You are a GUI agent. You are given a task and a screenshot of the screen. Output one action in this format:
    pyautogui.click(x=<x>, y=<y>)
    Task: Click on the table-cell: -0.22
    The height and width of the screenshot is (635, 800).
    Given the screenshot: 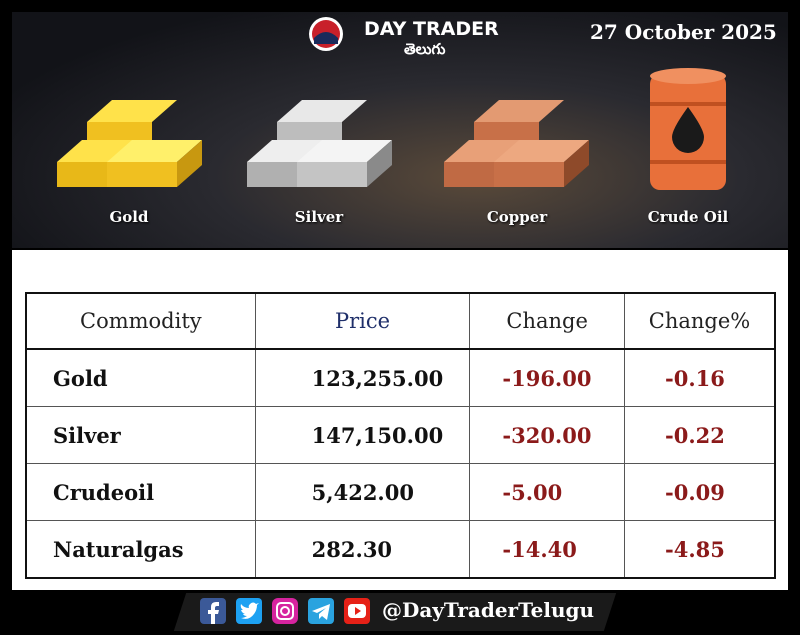 What is the action you would take?
    pyautogui.click(x=700, y=435)
    